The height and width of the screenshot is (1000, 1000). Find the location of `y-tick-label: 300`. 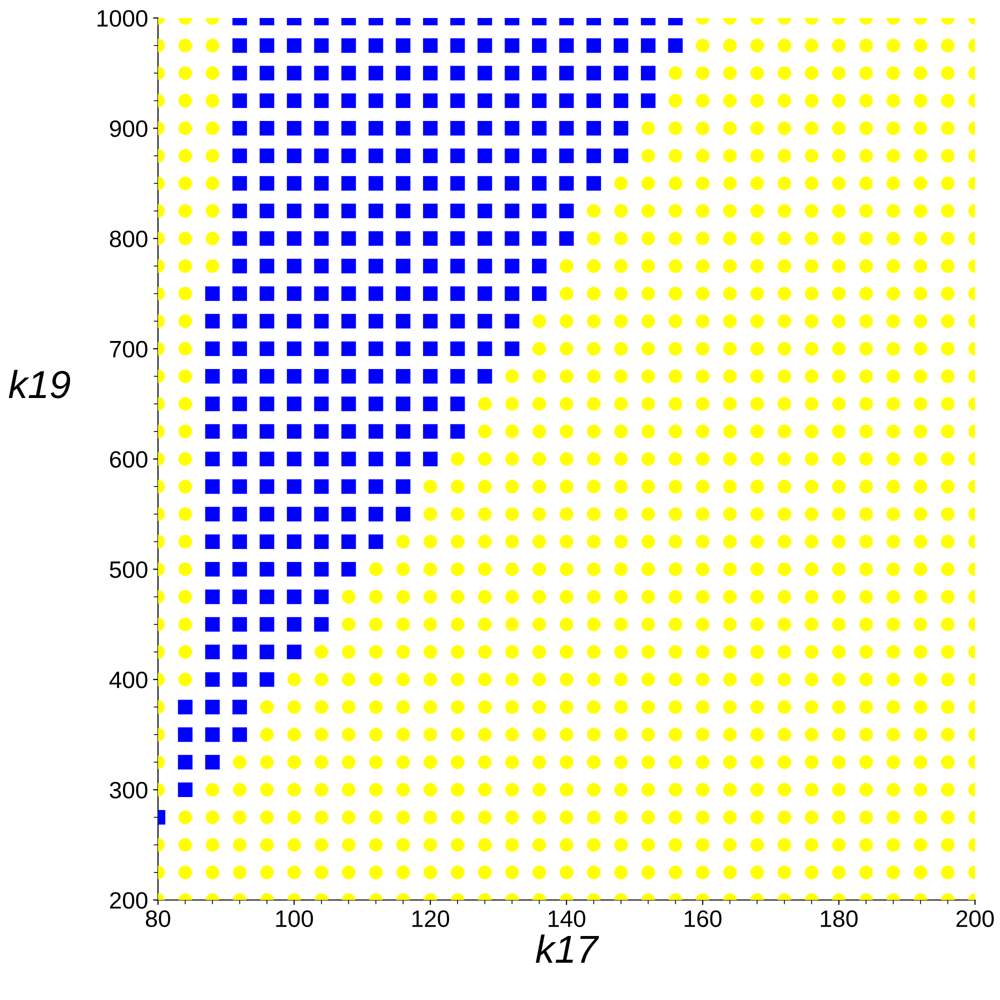

y-tick-label: 300 is located at coordinates (129, 790).